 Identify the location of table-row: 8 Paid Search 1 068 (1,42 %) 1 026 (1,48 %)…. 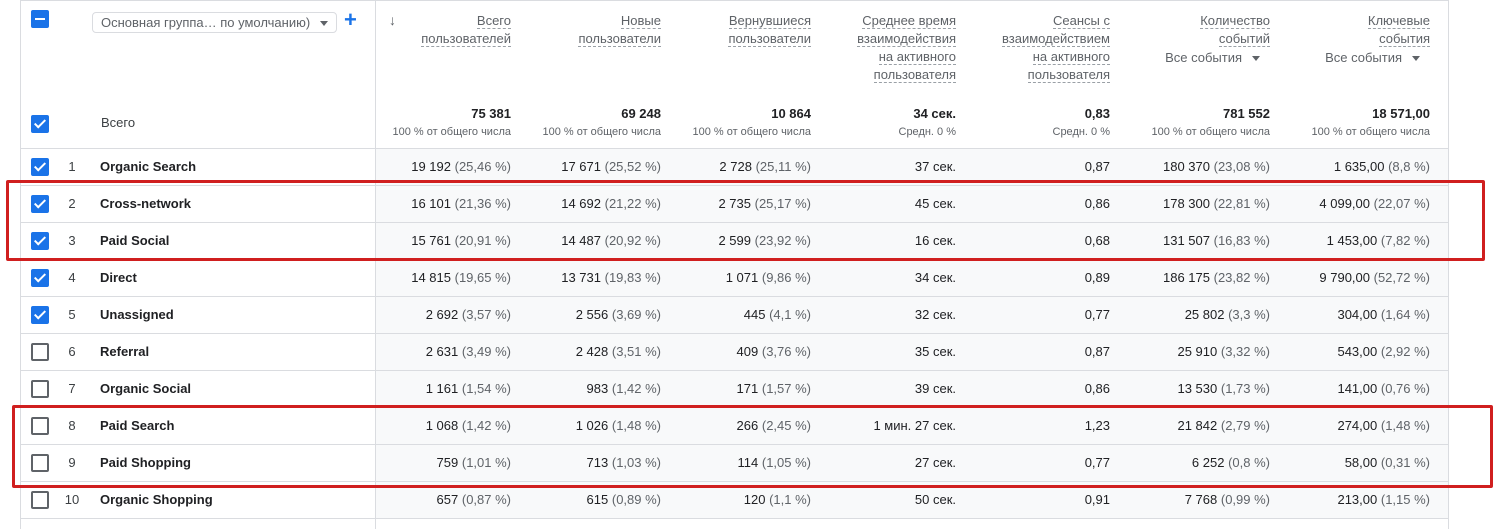
(734, 426).